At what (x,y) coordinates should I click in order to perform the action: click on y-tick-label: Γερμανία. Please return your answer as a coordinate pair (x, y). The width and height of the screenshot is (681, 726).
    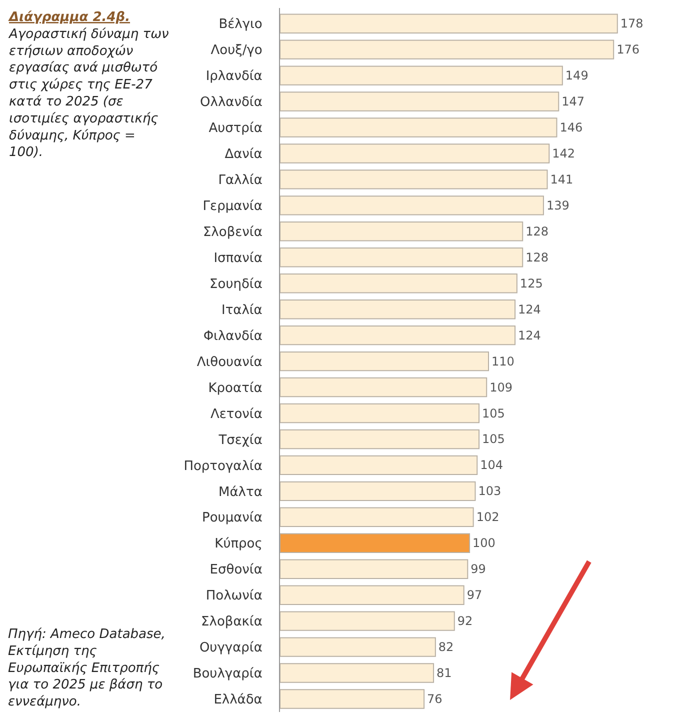
    Looking at the image, I should click on (232, 206).